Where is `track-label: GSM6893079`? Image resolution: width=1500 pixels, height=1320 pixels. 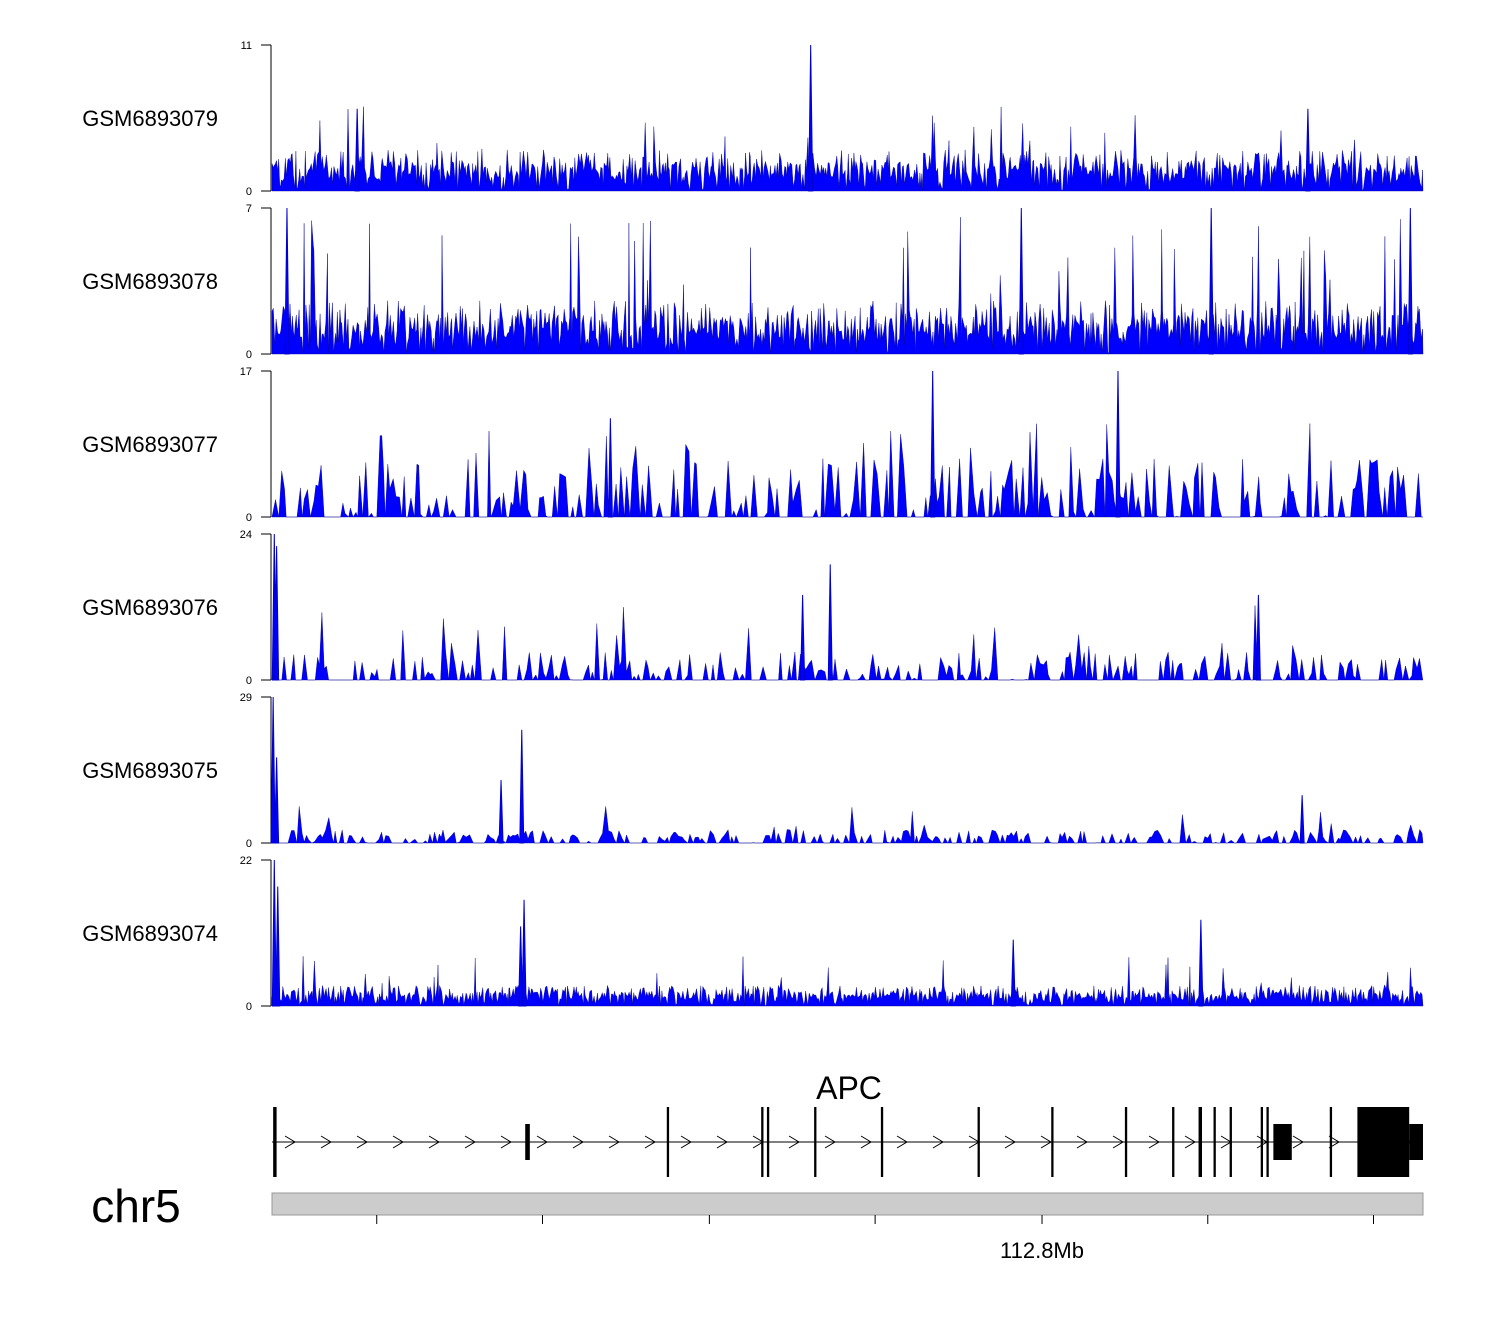 track-label: GSM6893079 is located at coordinates (150, 118).